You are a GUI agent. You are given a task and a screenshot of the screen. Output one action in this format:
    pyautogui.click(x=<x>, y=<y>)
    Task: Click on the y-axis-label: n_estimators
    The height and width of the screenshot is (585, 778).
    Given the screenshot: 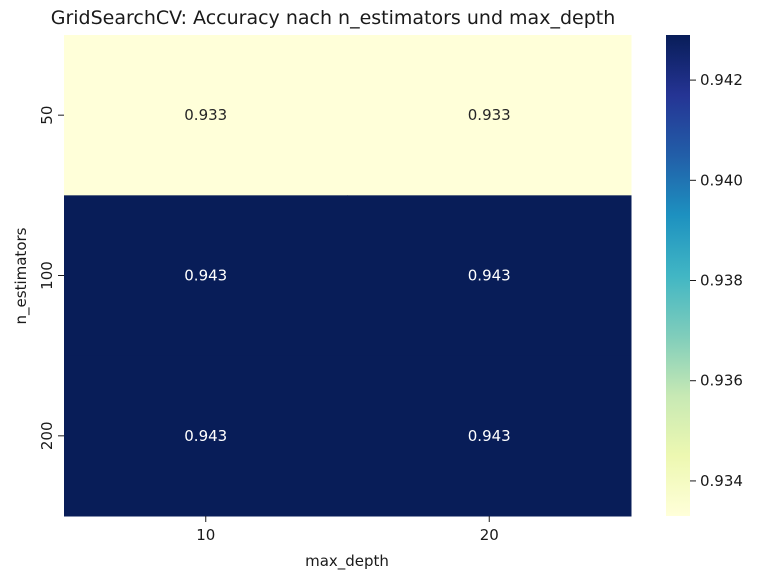 What is the action you would take?
    pyautogui.click(x=21, y=275)
    